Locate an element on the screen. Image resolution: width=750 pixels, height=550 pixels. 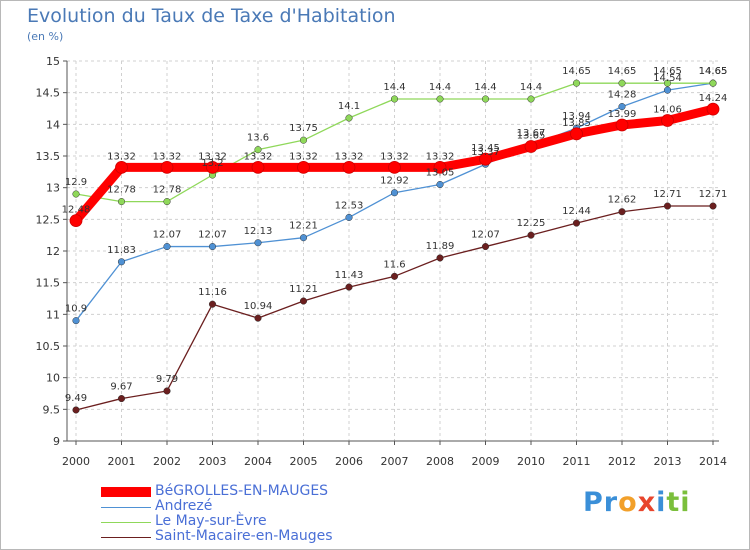
x-tick-label: 2011 is located at coordinates (577, 461).